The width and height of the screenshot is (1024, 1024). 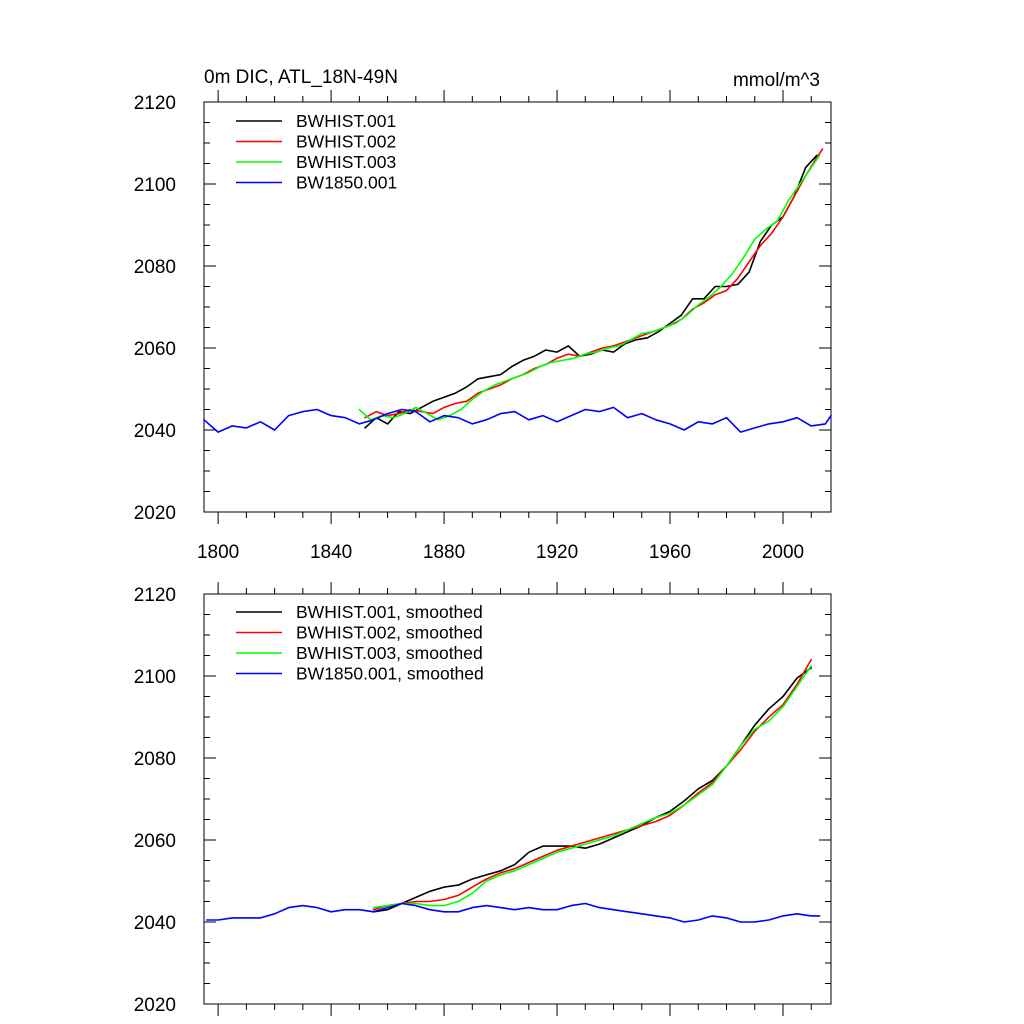 I want to click on legend-label: BWHIST.001, so click(x=346, y=121).